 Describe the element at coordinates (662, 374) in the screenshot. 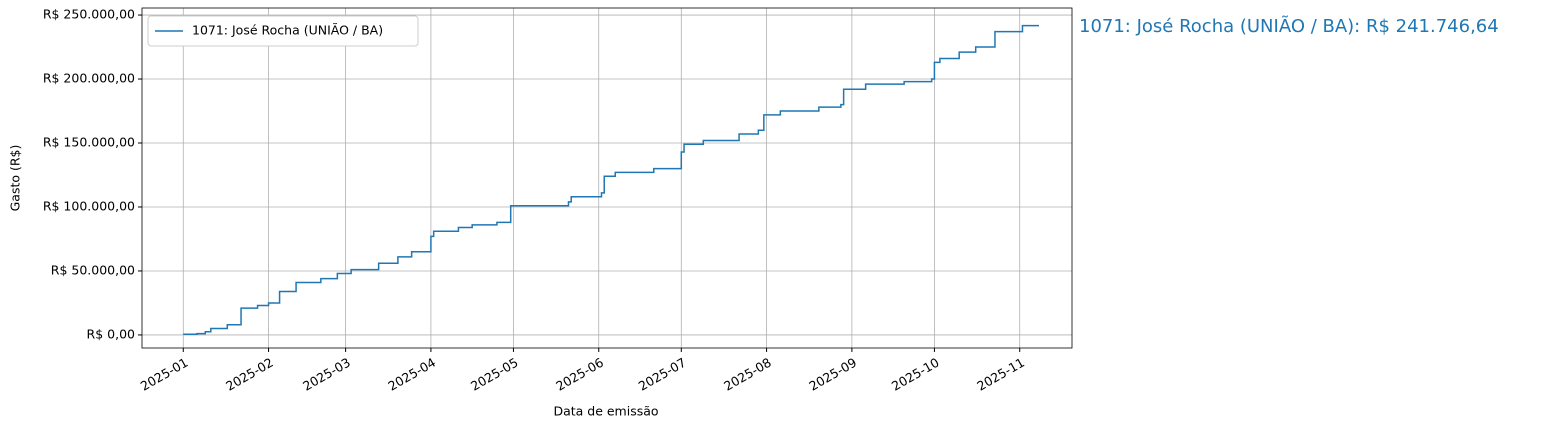

I see `x-tick-label: 2025-07` at that location.